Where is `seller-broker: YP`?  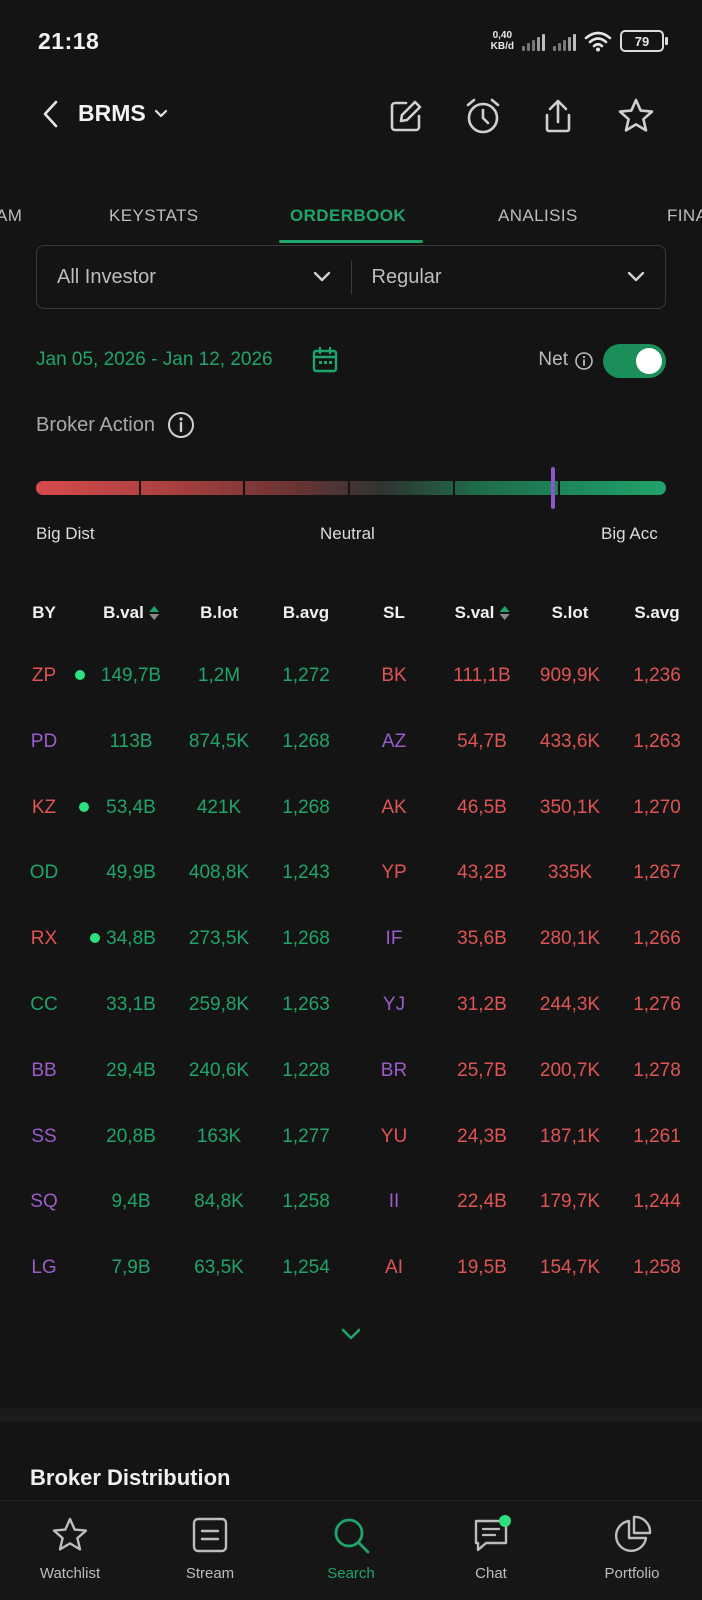
seller-broker: YP is located at coordinates (394, 873).